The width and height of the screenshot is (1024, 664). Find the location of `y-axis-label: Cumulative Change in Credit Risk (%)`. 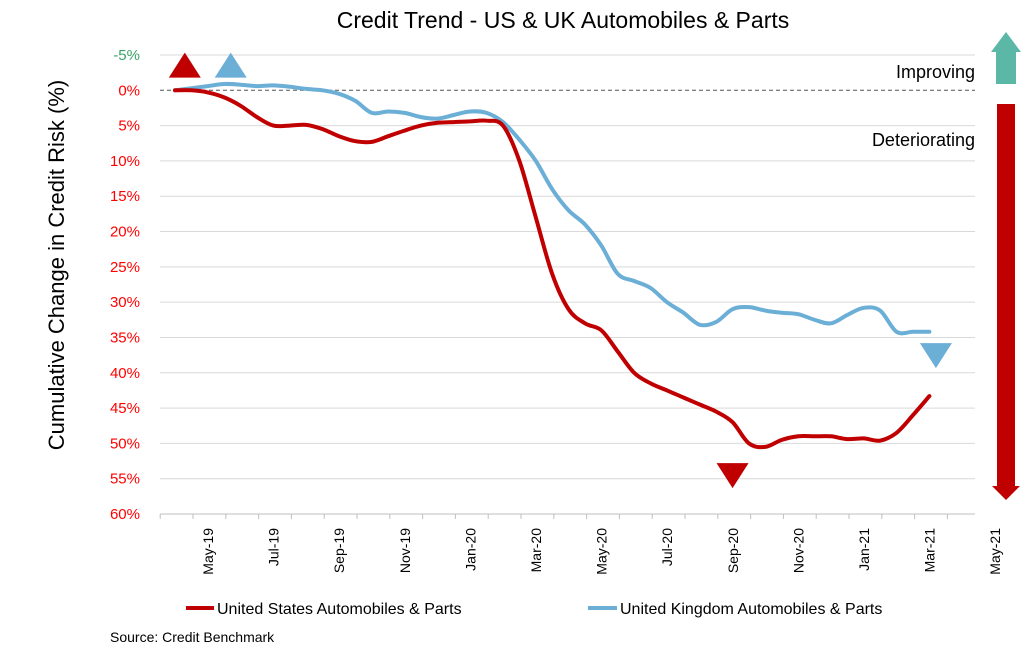

y-axis-label: Cumulative Change in Credit Risk (%) is located at coordinates (56, 265).